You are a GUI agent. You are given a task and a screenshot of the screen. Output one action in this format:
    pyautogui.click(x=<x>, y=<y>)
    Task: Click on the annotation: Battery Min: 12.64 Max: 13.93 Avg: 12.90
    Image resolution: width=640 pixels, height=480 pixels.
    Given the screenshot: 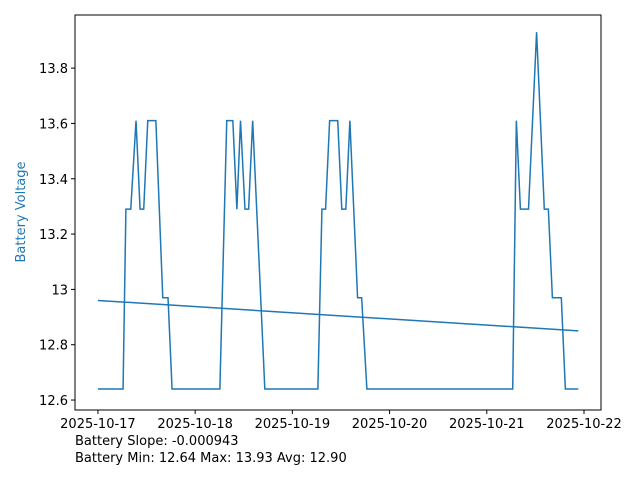 What is the action you would take?
    pyautogui.click(x=211, y=458)
    